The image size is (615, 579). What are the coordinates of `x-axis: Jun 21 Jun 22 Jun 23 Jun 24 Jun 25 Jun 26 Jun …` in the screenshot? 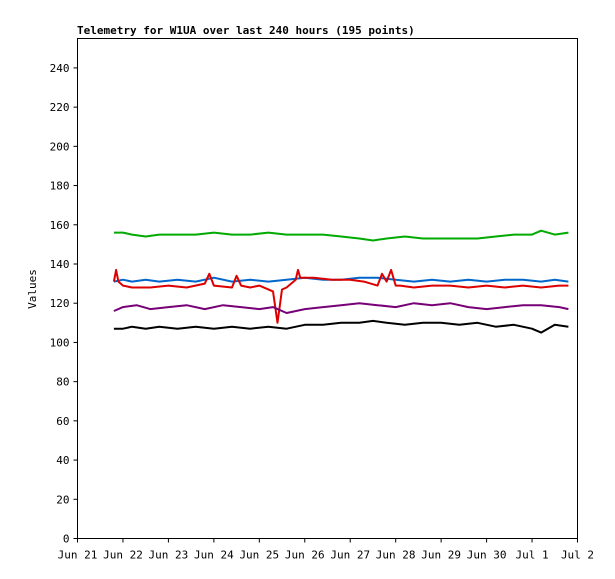 It's located at (326, 550).